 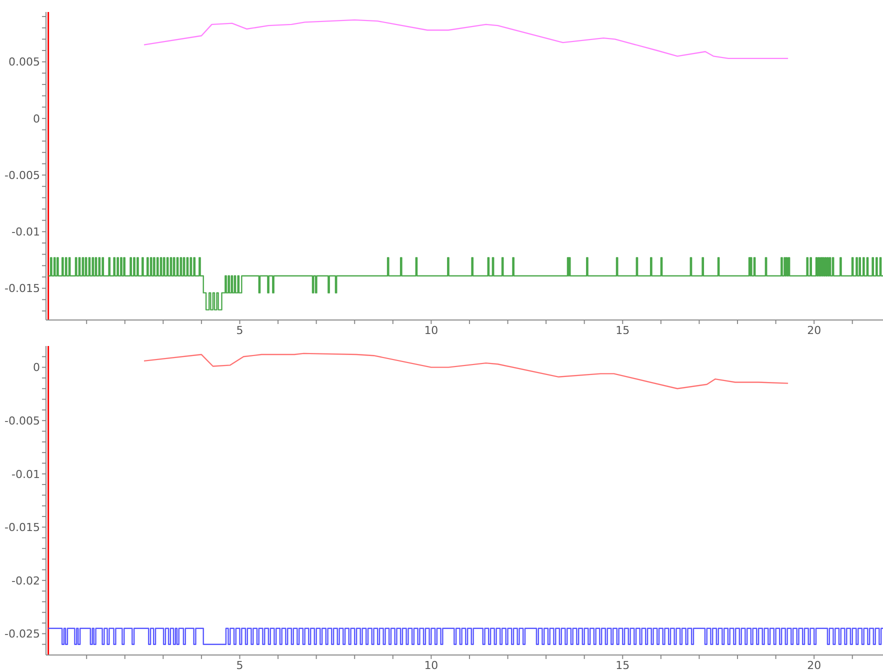 I want to click on y-tick-label: -0.025, so click(x=22, y=634).